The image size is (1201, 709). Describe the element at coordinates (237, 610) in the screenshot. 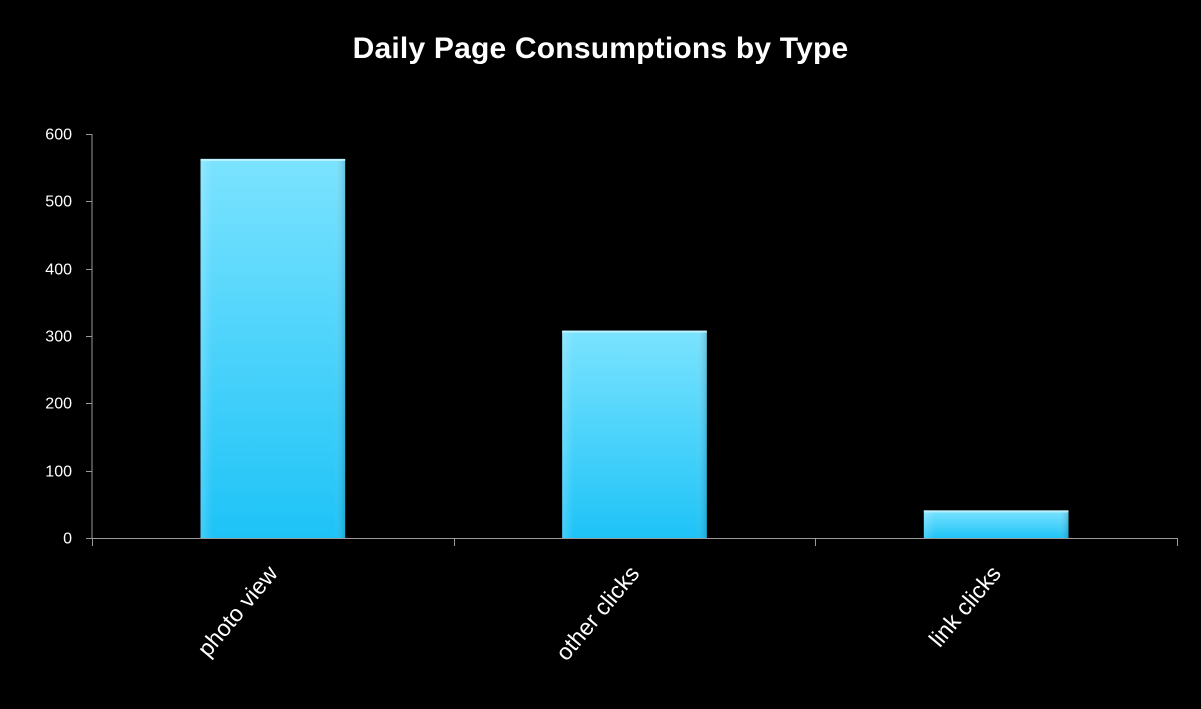

I see `x-category-label: photo view` at that location.